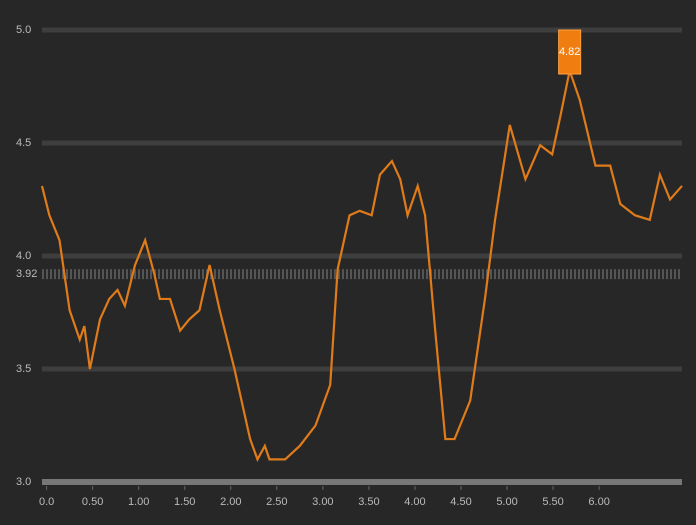 This screenshot has height=525, width=696. I want to click on x-tick-label: 0.0, so click(46, 502).